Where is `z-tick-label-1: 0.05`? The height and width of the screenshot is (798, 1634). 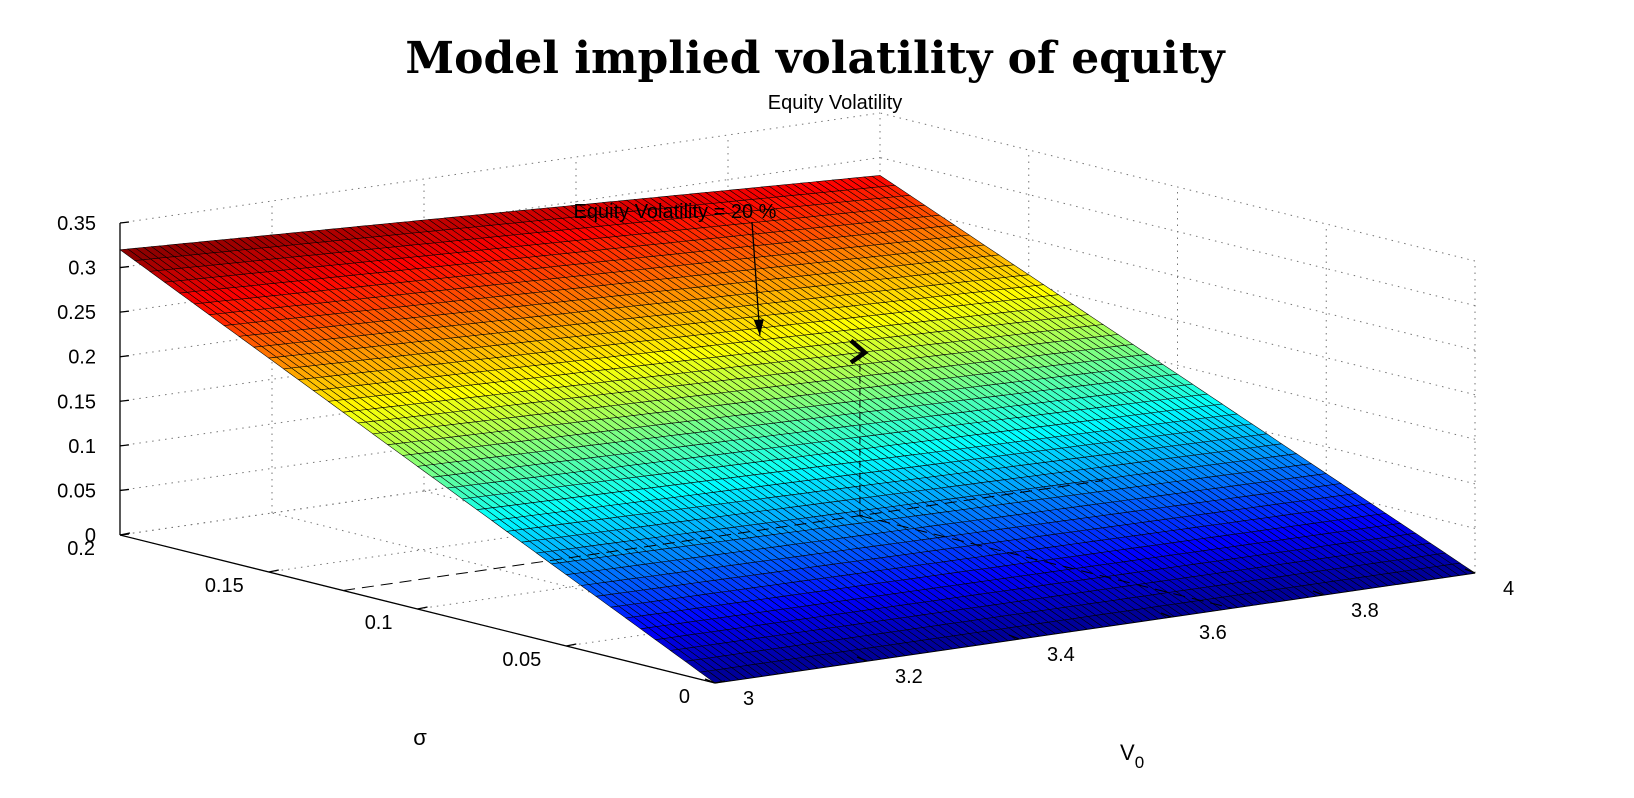 z-tick-label-1: 0.05 is located at coordinates (76, 491).